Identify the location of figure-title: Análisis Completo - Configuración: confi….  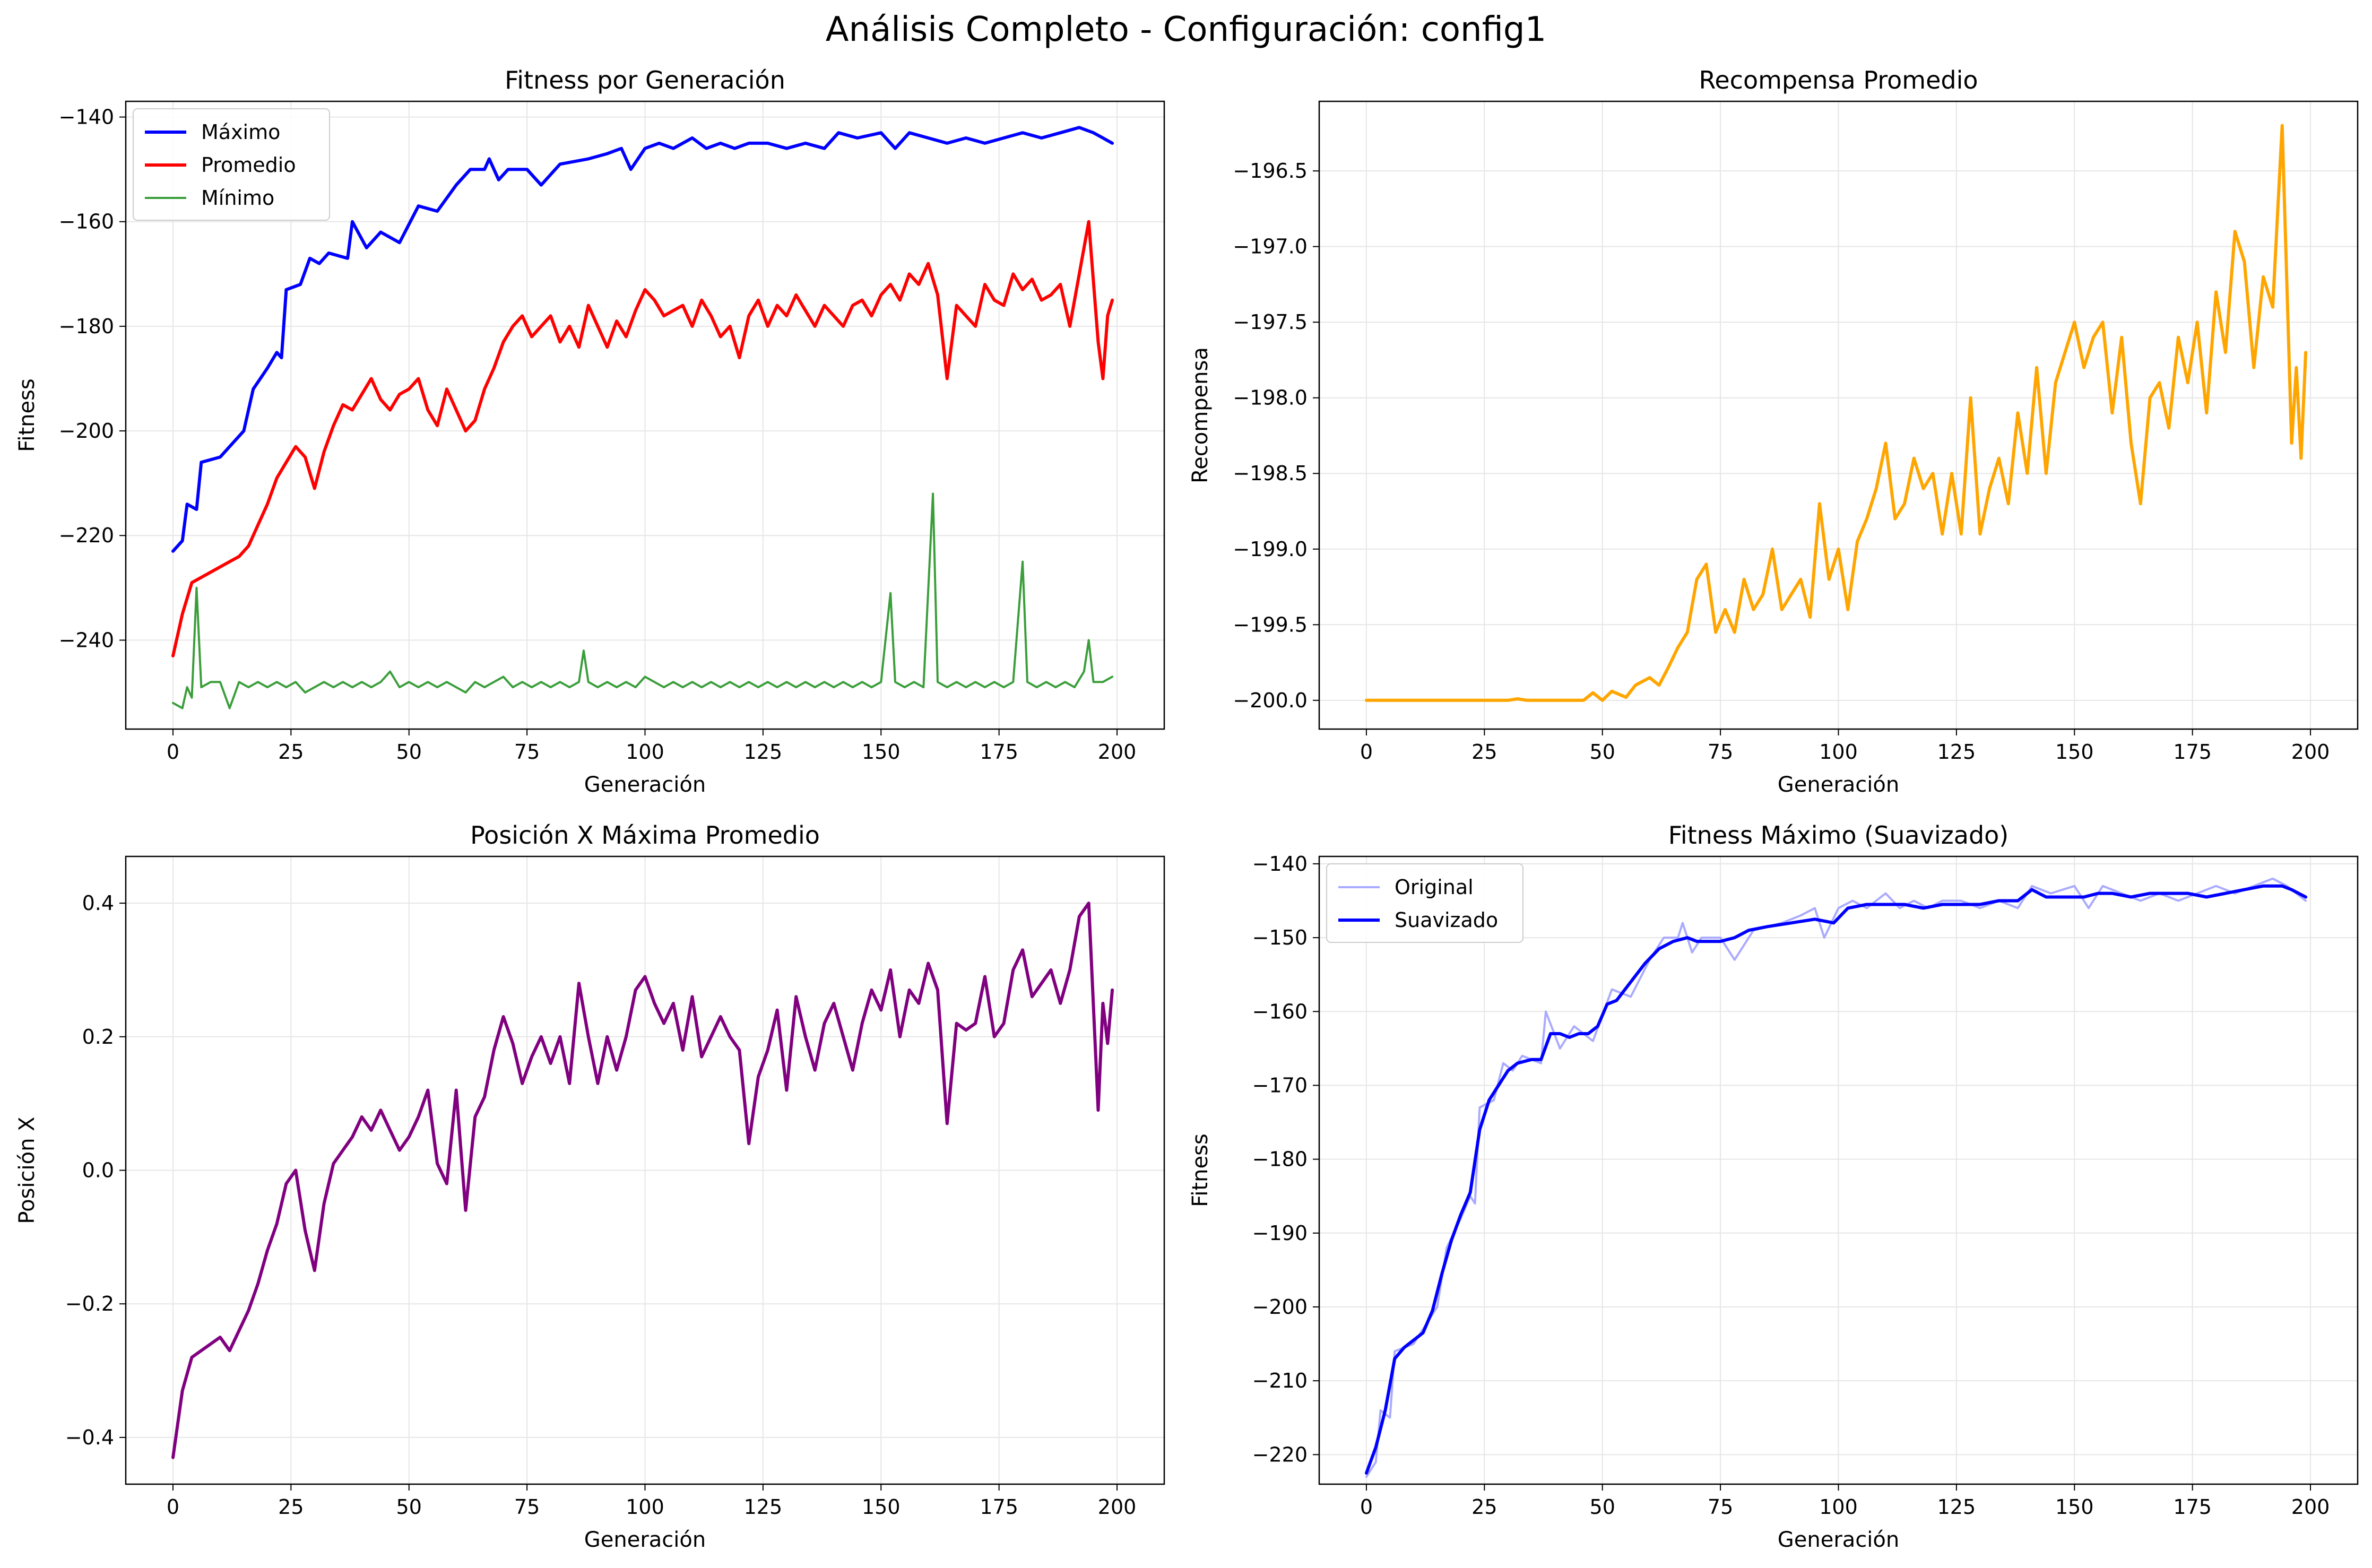
(1186, 29).